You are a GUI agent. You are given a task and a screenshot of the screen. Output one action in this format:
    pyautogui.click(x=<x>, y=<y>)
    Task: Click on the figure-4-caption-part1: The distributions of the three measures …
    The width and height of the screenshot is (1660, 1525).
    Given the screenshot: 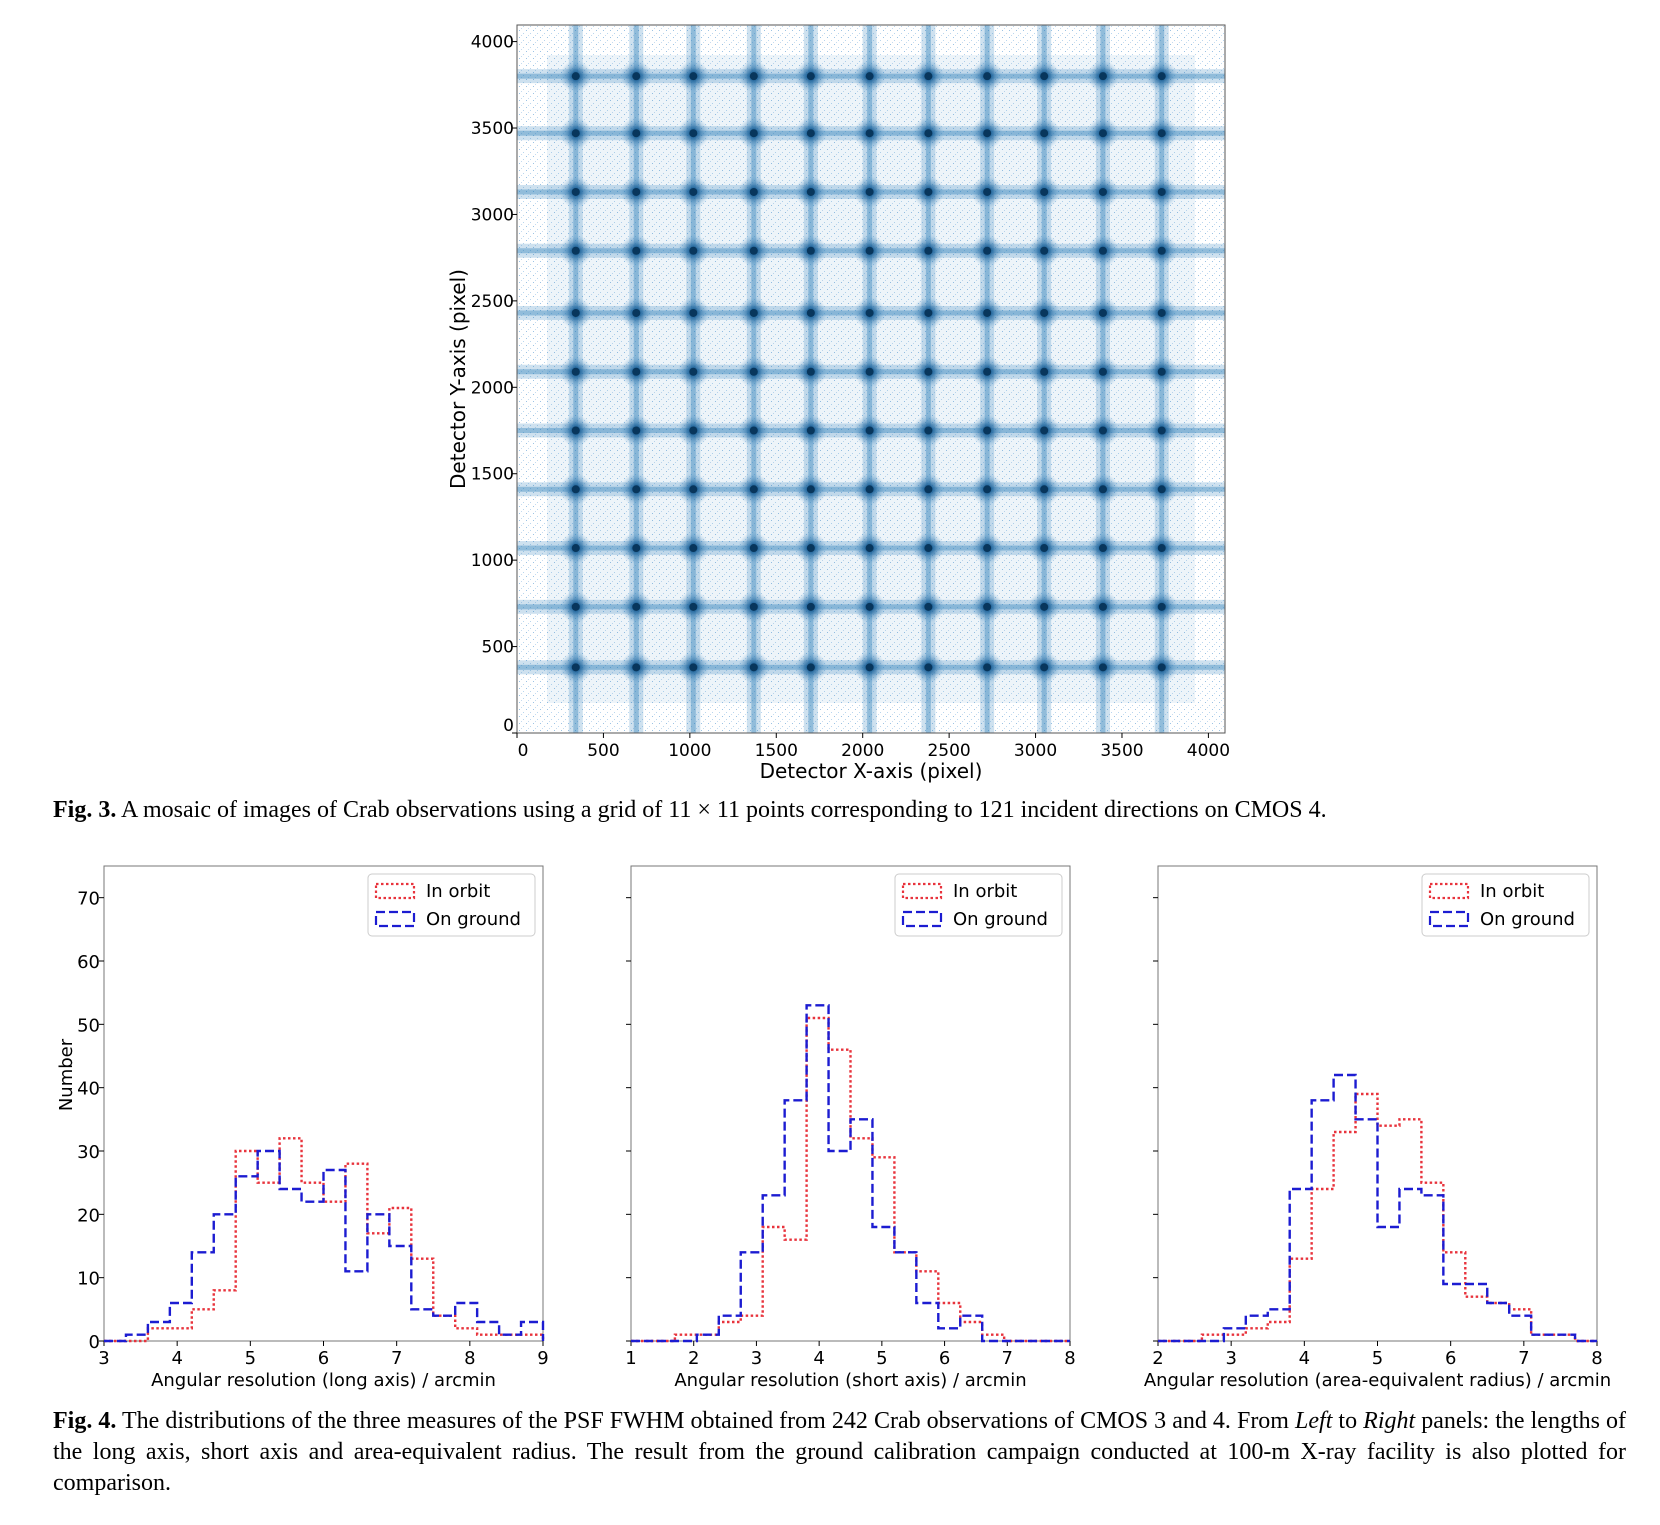 What is the action you would take?
    pyautogui.click(x=706, y=1421)
    